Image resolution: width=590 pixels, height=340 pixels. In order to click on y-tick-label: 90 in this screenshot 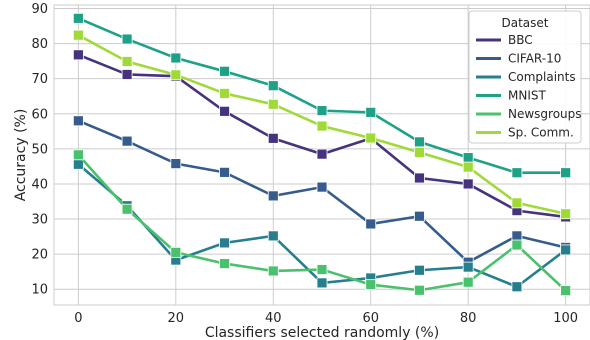, I will do `click(39, 9)`.